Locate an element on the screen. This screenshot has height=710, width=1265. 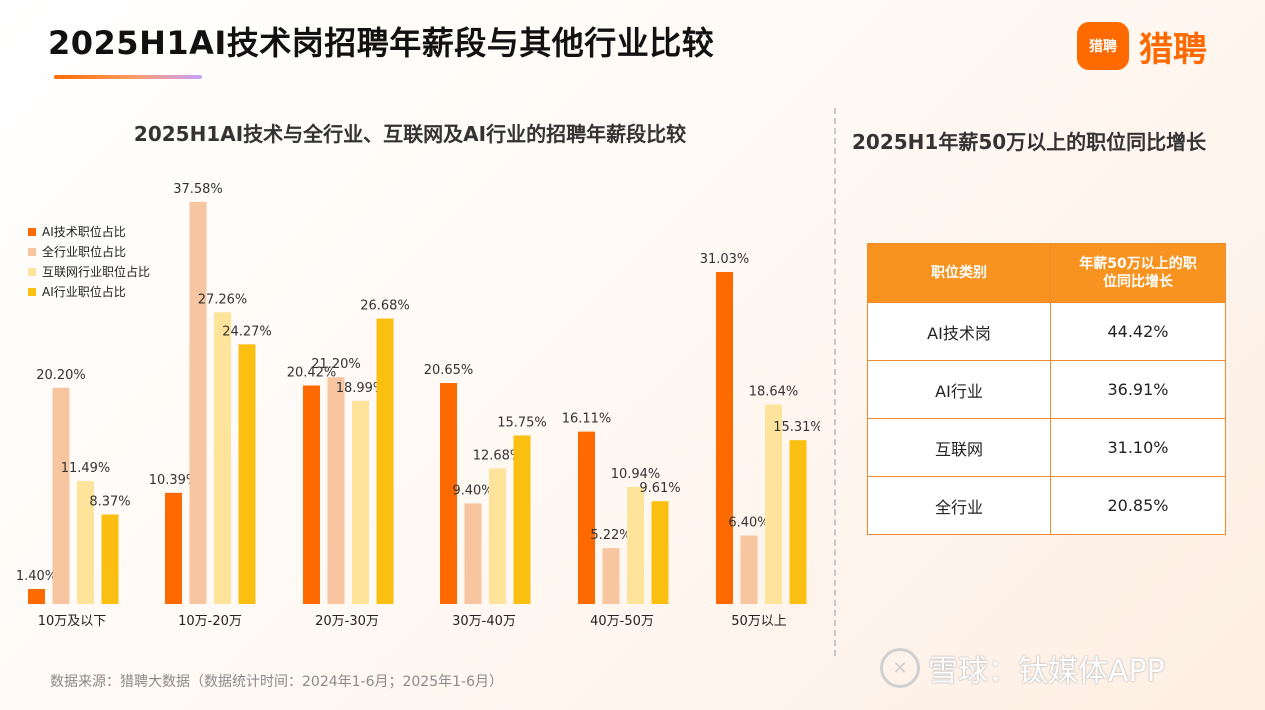
data-label: 18.99% is located at coordinates (361, 388).